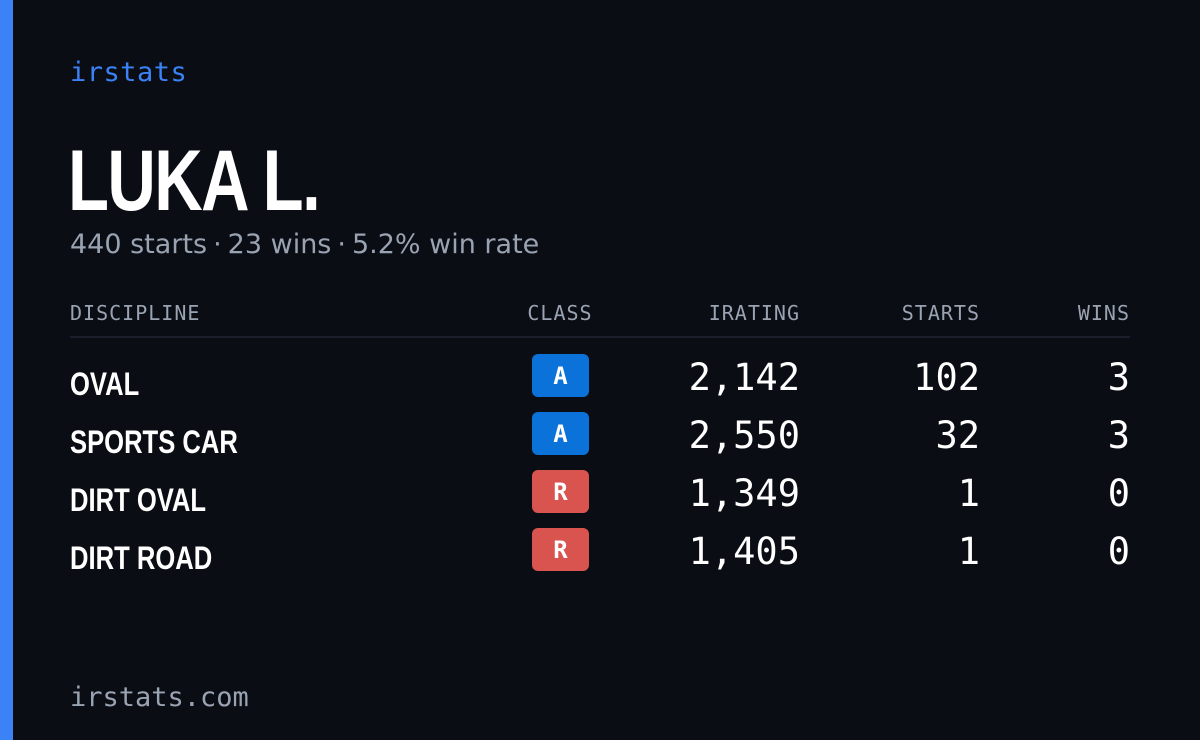  What do you see at coordinates (600, 441) in the screenshot?
I see `table-row-sports-car: SPORTS CAR A 2,550 32 3` at bounding box center [600, 441].